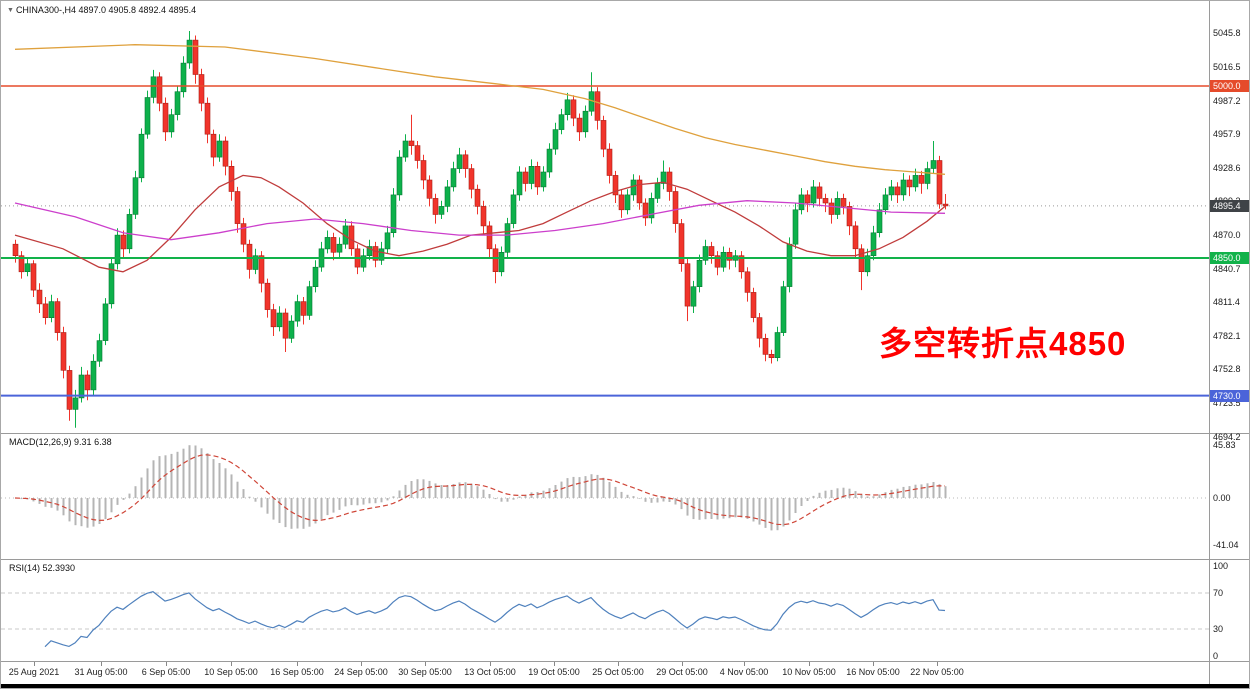 This screenshot has width=1250, height=689. What do you see at coordinates (1229, 206) in the screenshot?
I see `bid-price-badge: 4895.4` at bounding box center [1229, 206].